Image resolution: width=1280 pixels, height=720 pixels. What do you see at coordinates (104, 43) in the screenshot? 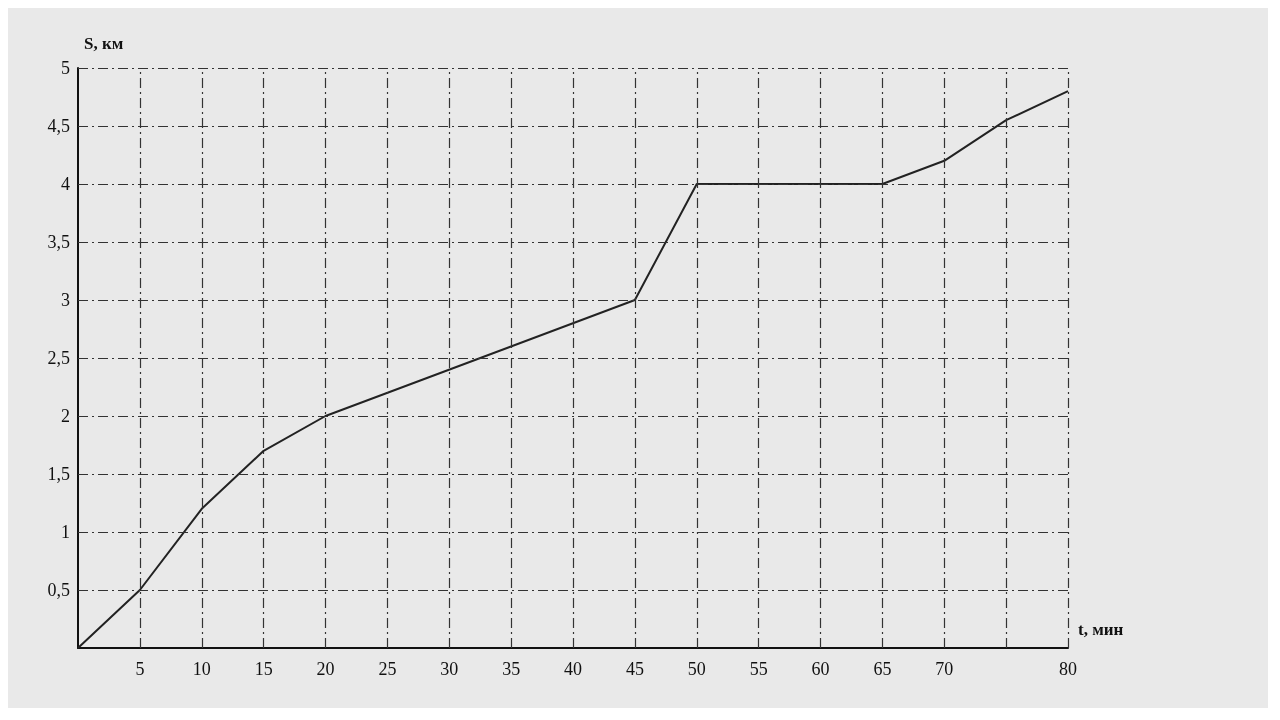
I see `y-axis-title: S, км` at bounding box center [104, 43].